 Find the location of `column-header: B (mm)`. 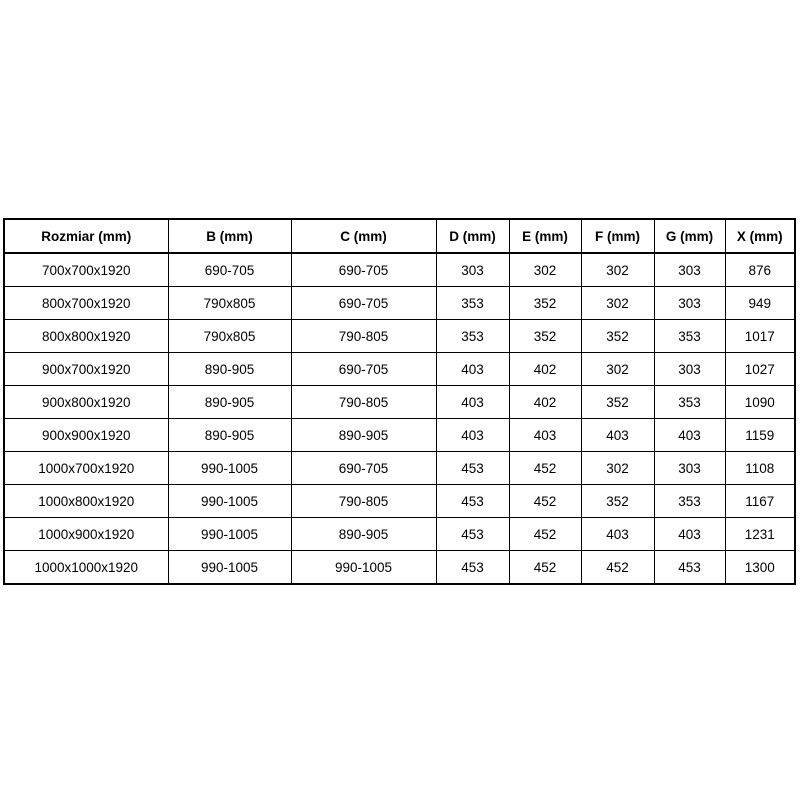

column-header: B (mm) is located at coordinates (229, 236).